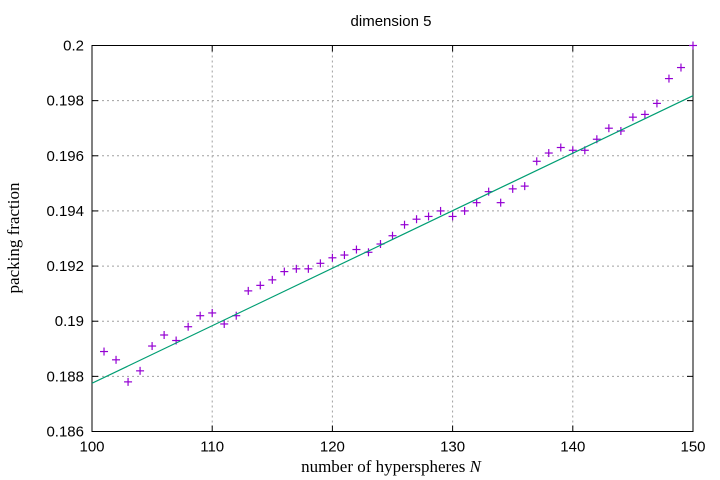 The height and width of the screenshot is (480, 720). Describe the element at coordinates (572, 447) in the screenshot. I see `x-tick-label: 140` at that location.